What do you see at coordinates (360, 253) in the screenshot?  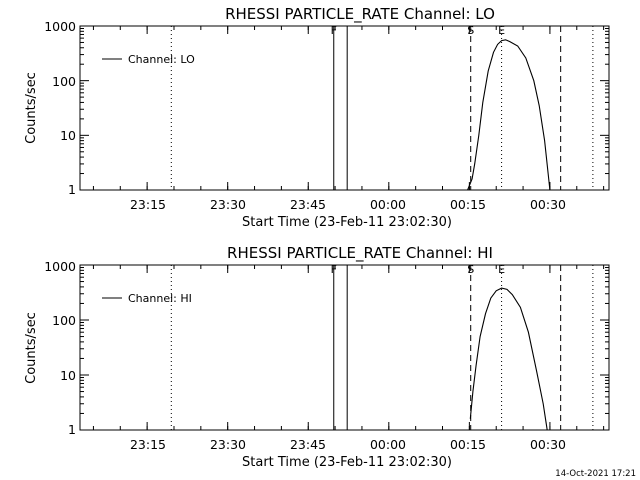 I see `chart-title-hi: RHESSI PARTICLE_RATE Channel: HI` at bounding box center [360, 253].